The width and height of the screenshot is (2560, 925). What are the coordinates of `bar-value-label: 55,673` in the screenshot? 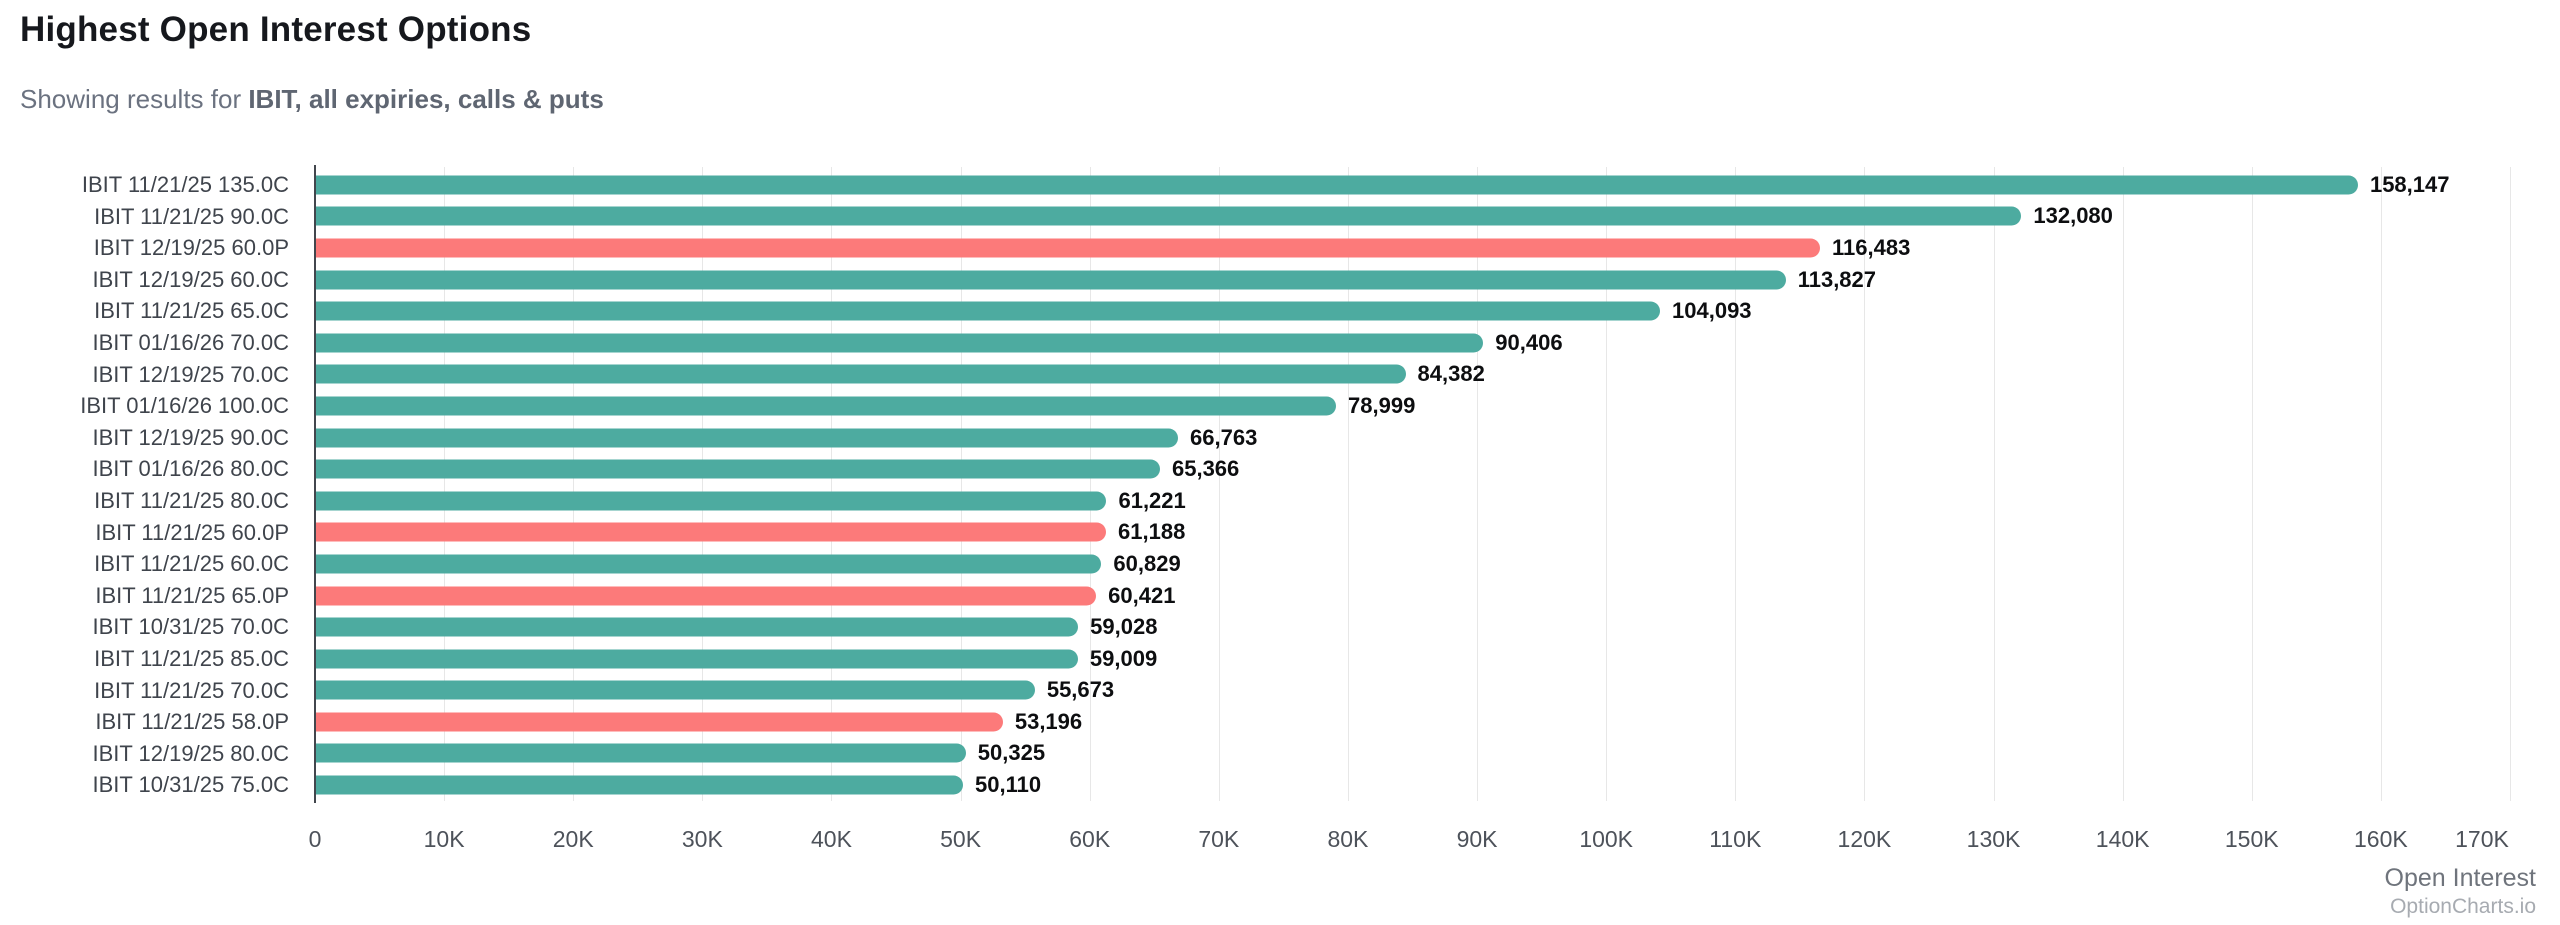 It's located at (1080, 690).